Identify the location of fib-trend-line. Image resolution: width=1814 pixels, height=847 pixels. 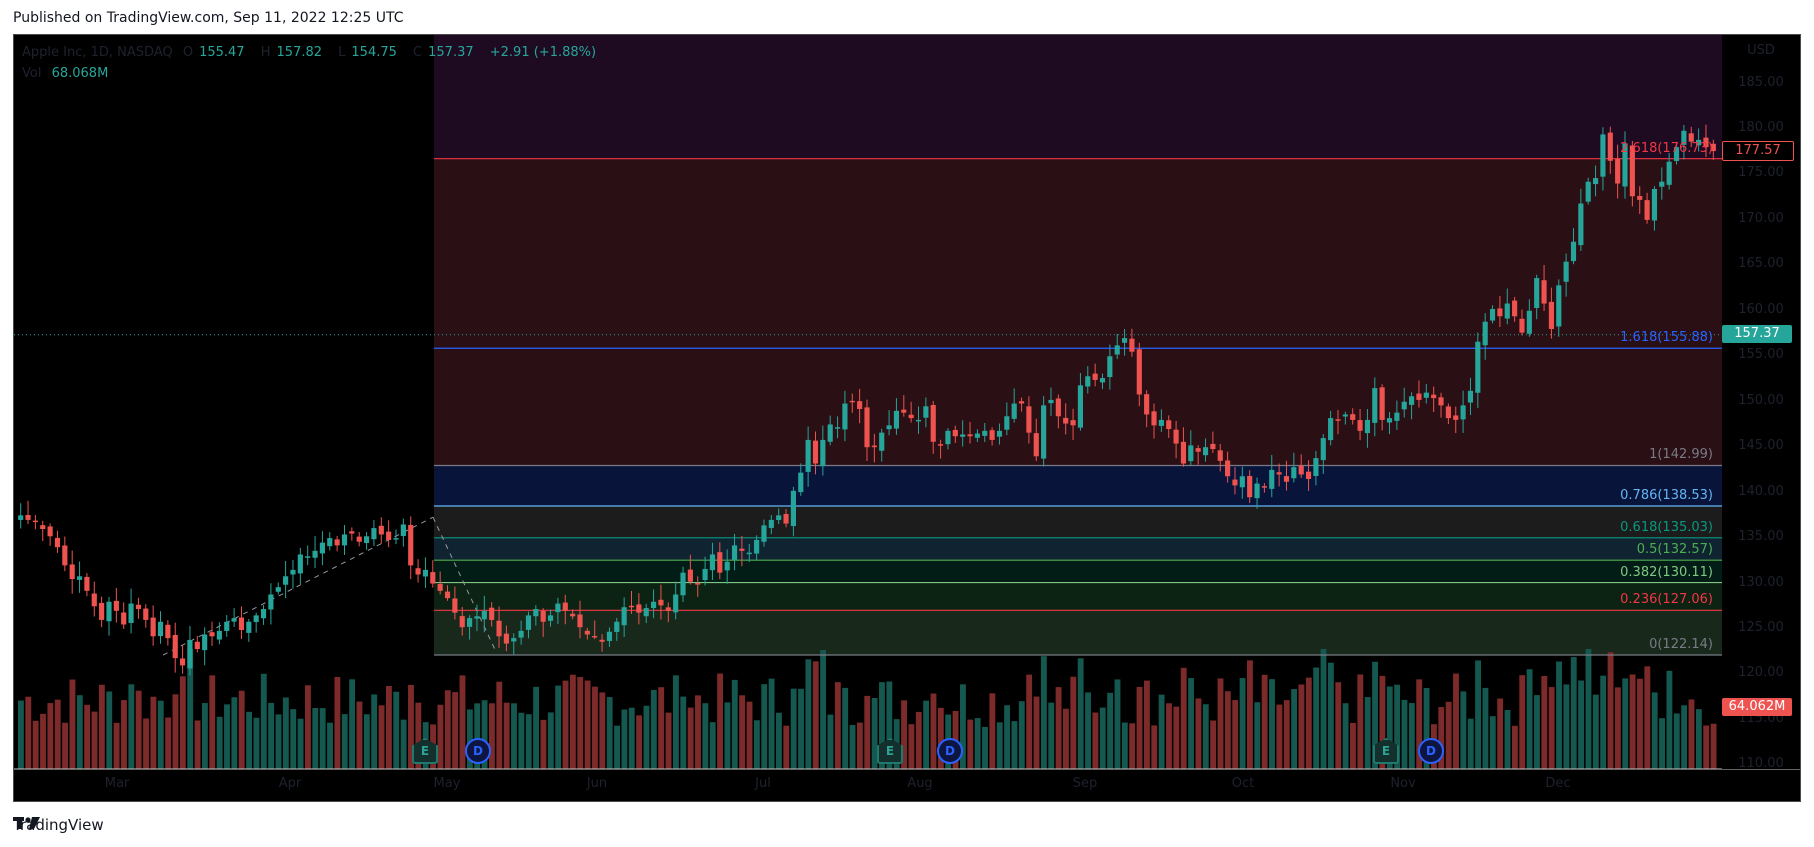
(464, 584).